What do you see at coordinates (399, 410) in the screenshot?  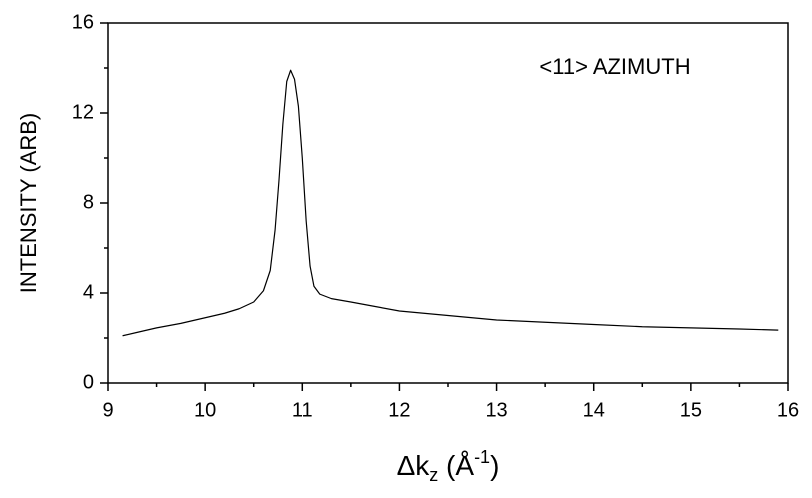 I see `x-tick-label: 12` at bounding box center [399, 410].